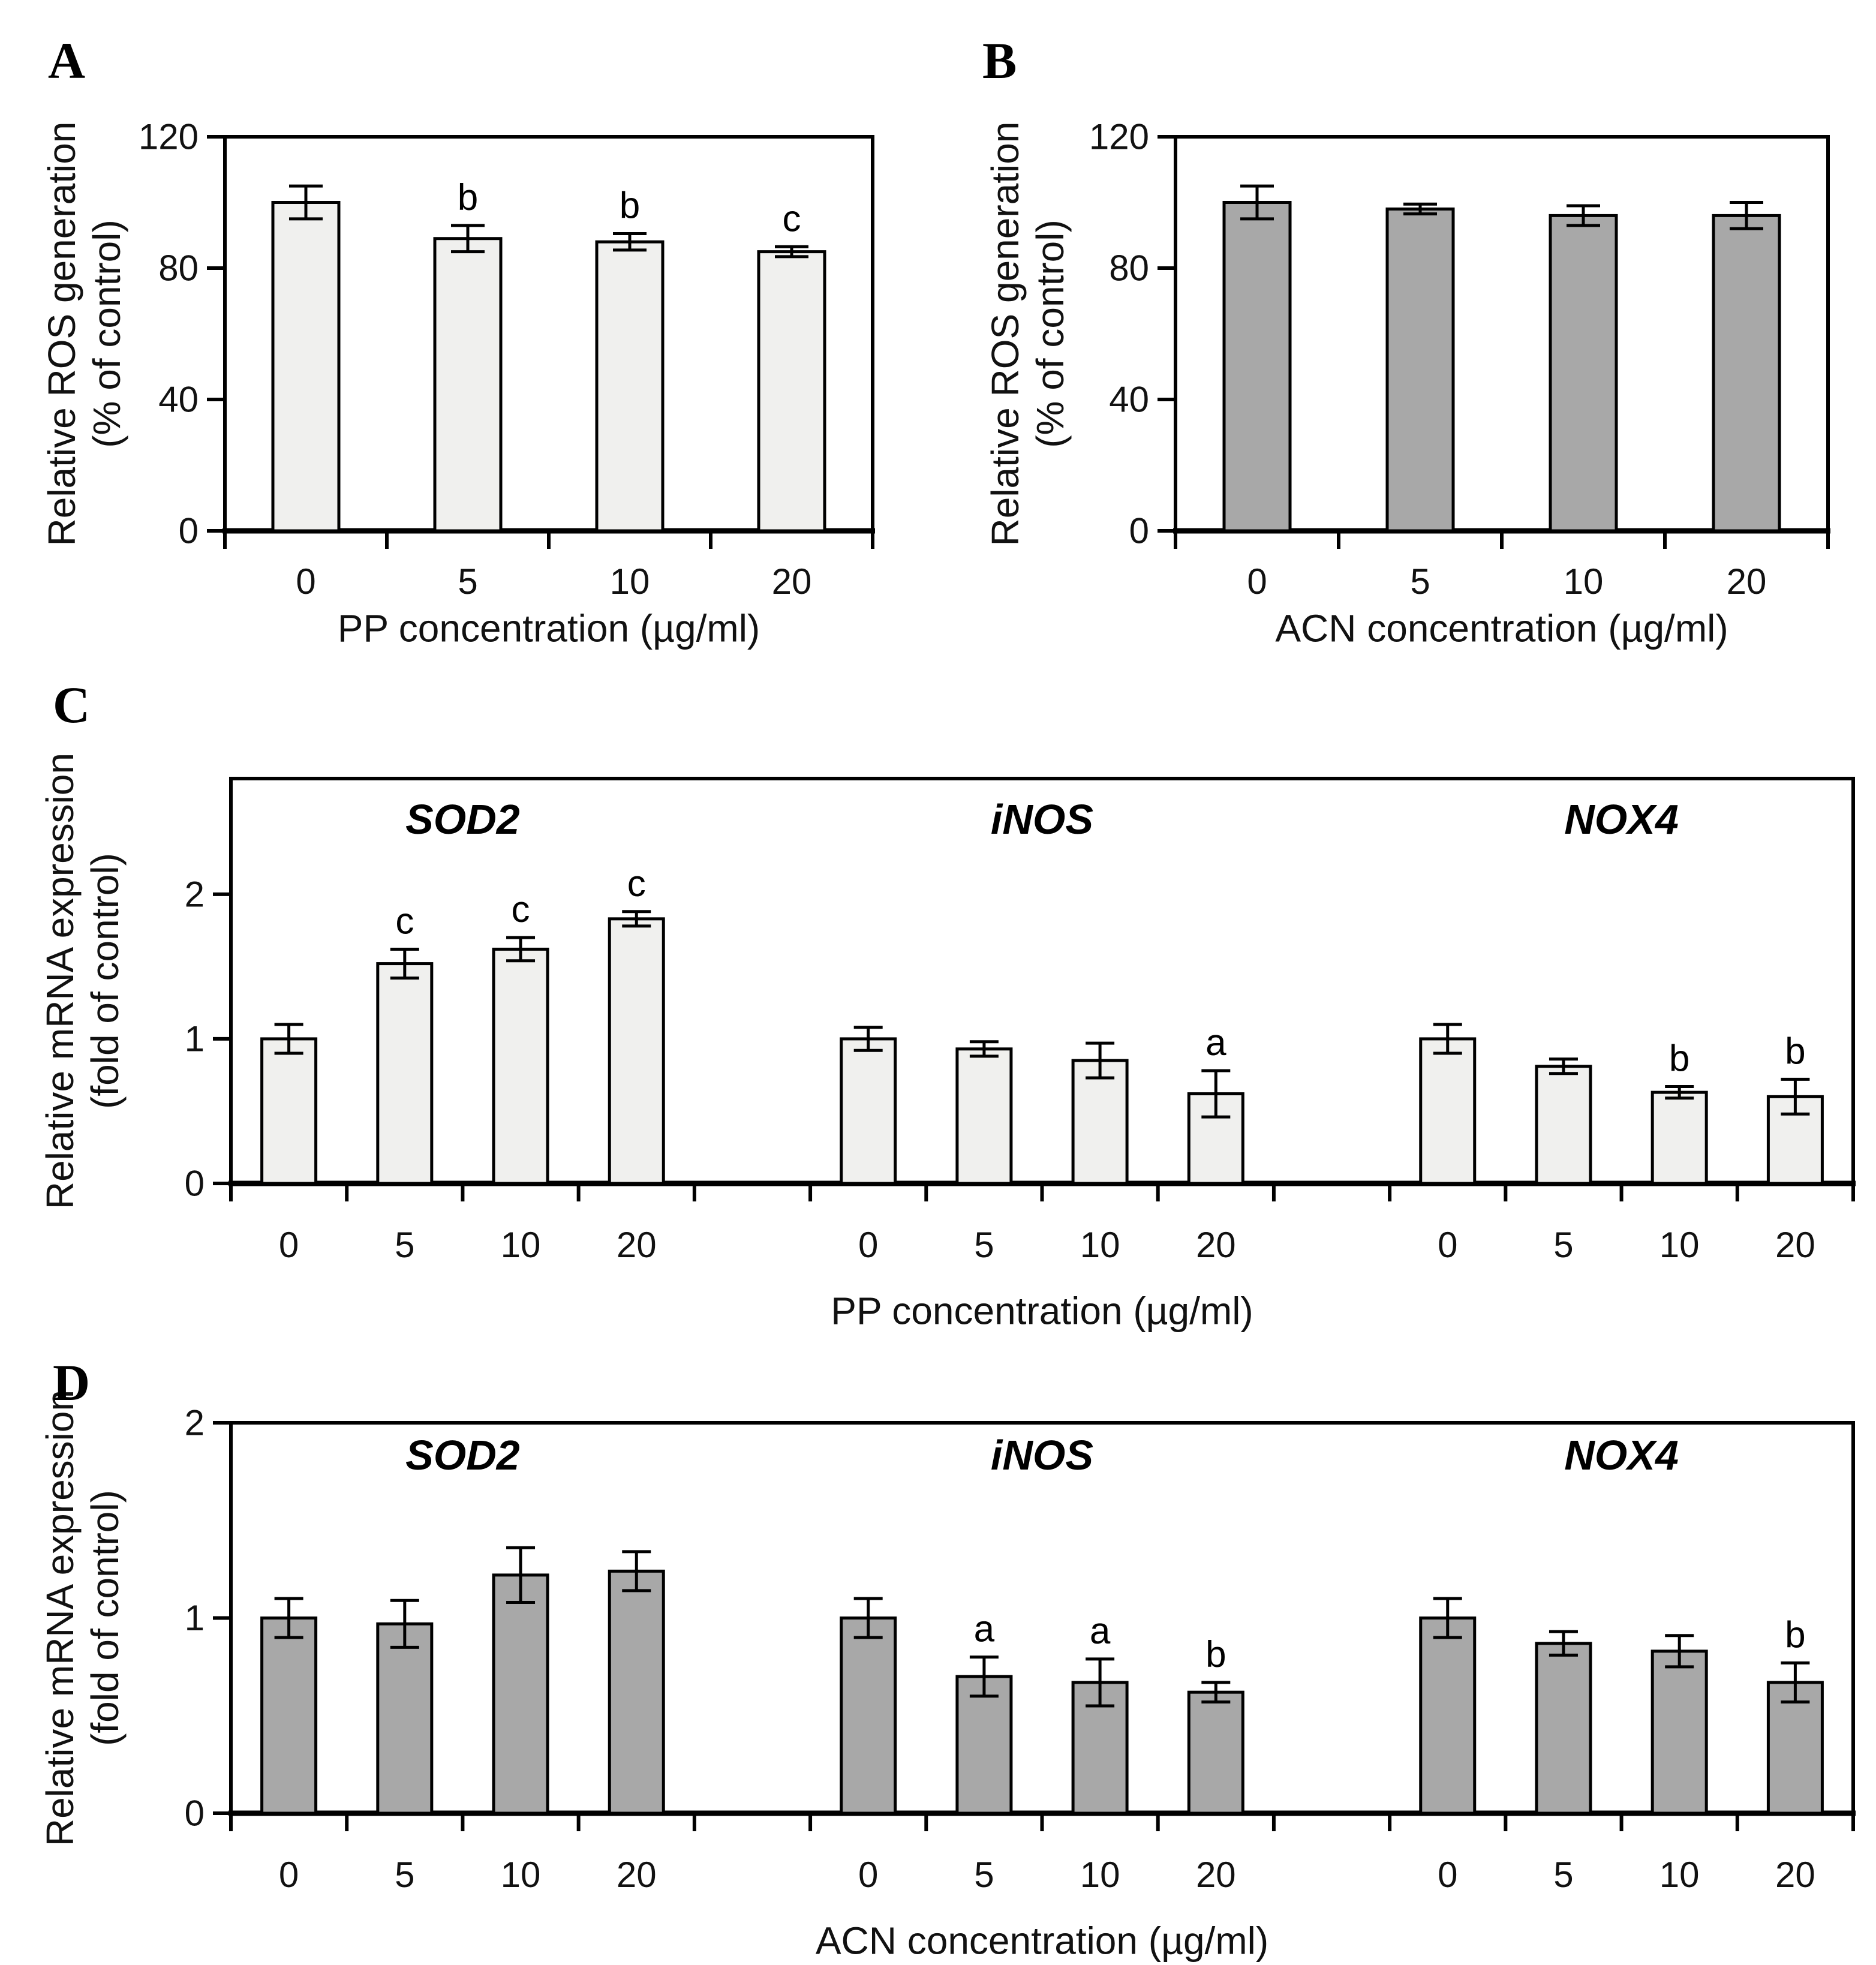  I want to click on panel-letter-B: B, so click(1000, 60).